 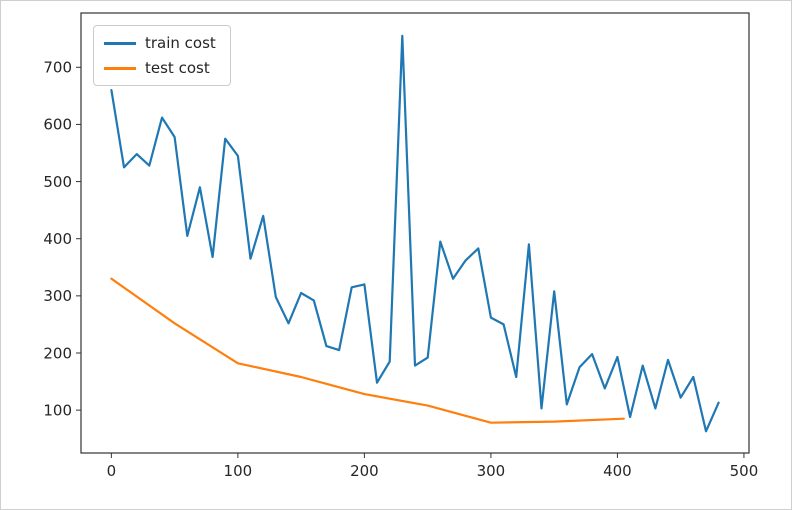 I want to click on legend-label-test-cost: test cost, so click(x=177, y=68).